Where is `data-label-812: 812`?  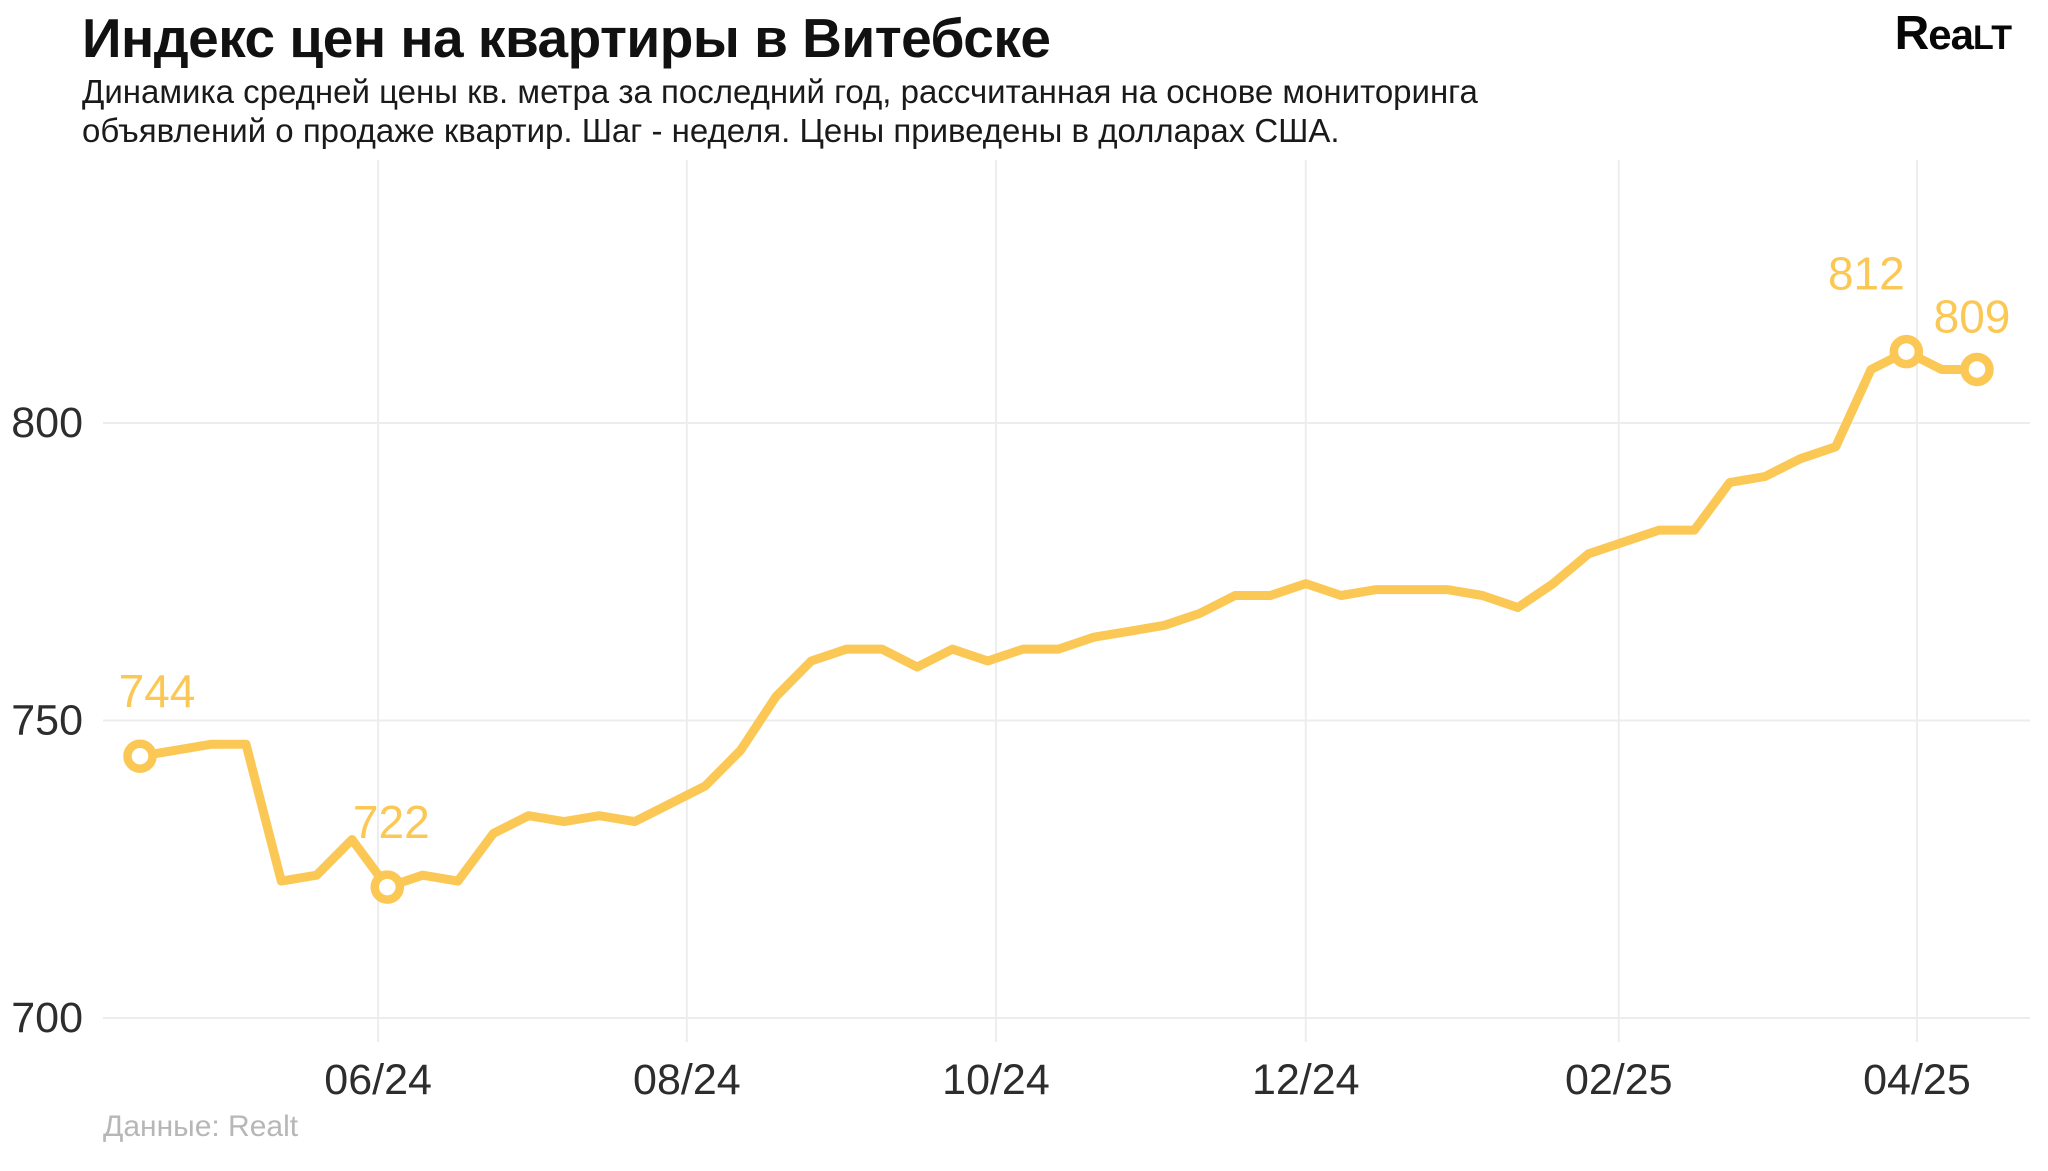 data-label-812: 812 is located at coordinates (1866, 274).